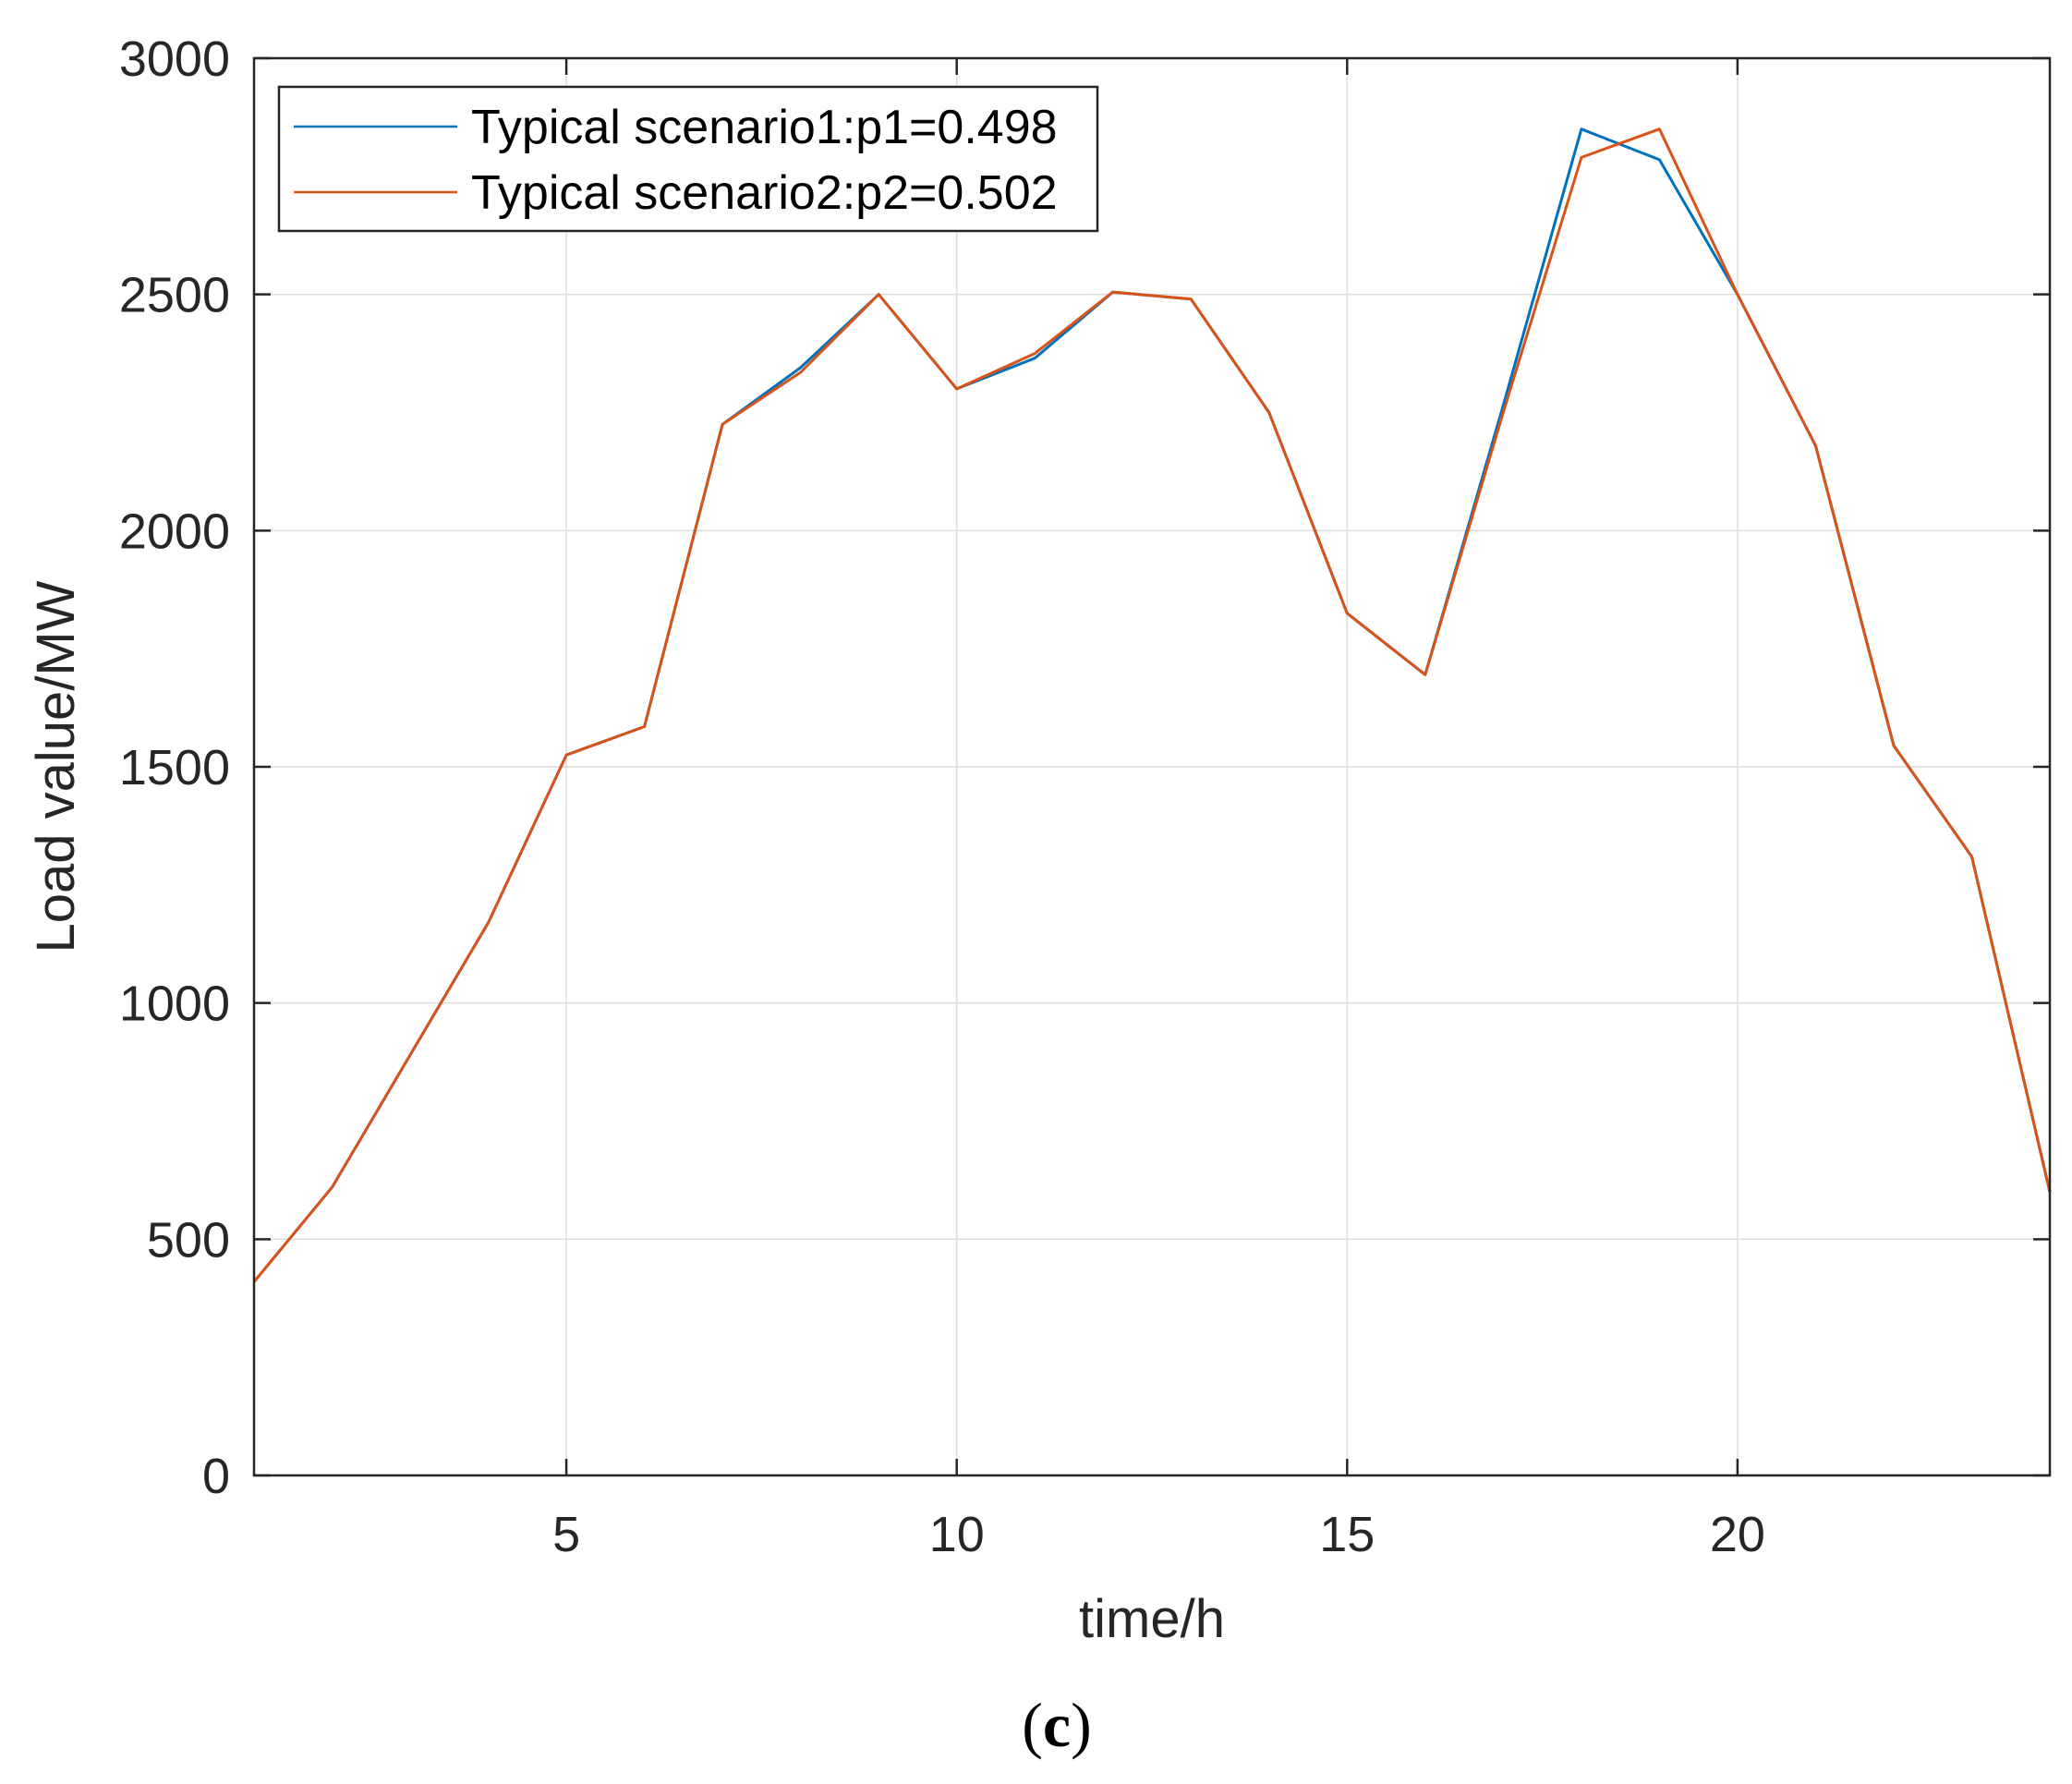 The width and height of the screenshot is (2072, 1784). What do you see at coordinates (765, 127) in the screenshot?
I see `legend-label-scenario1: Typical scenario1:p1=0.498` at bounding box center [765, 127].